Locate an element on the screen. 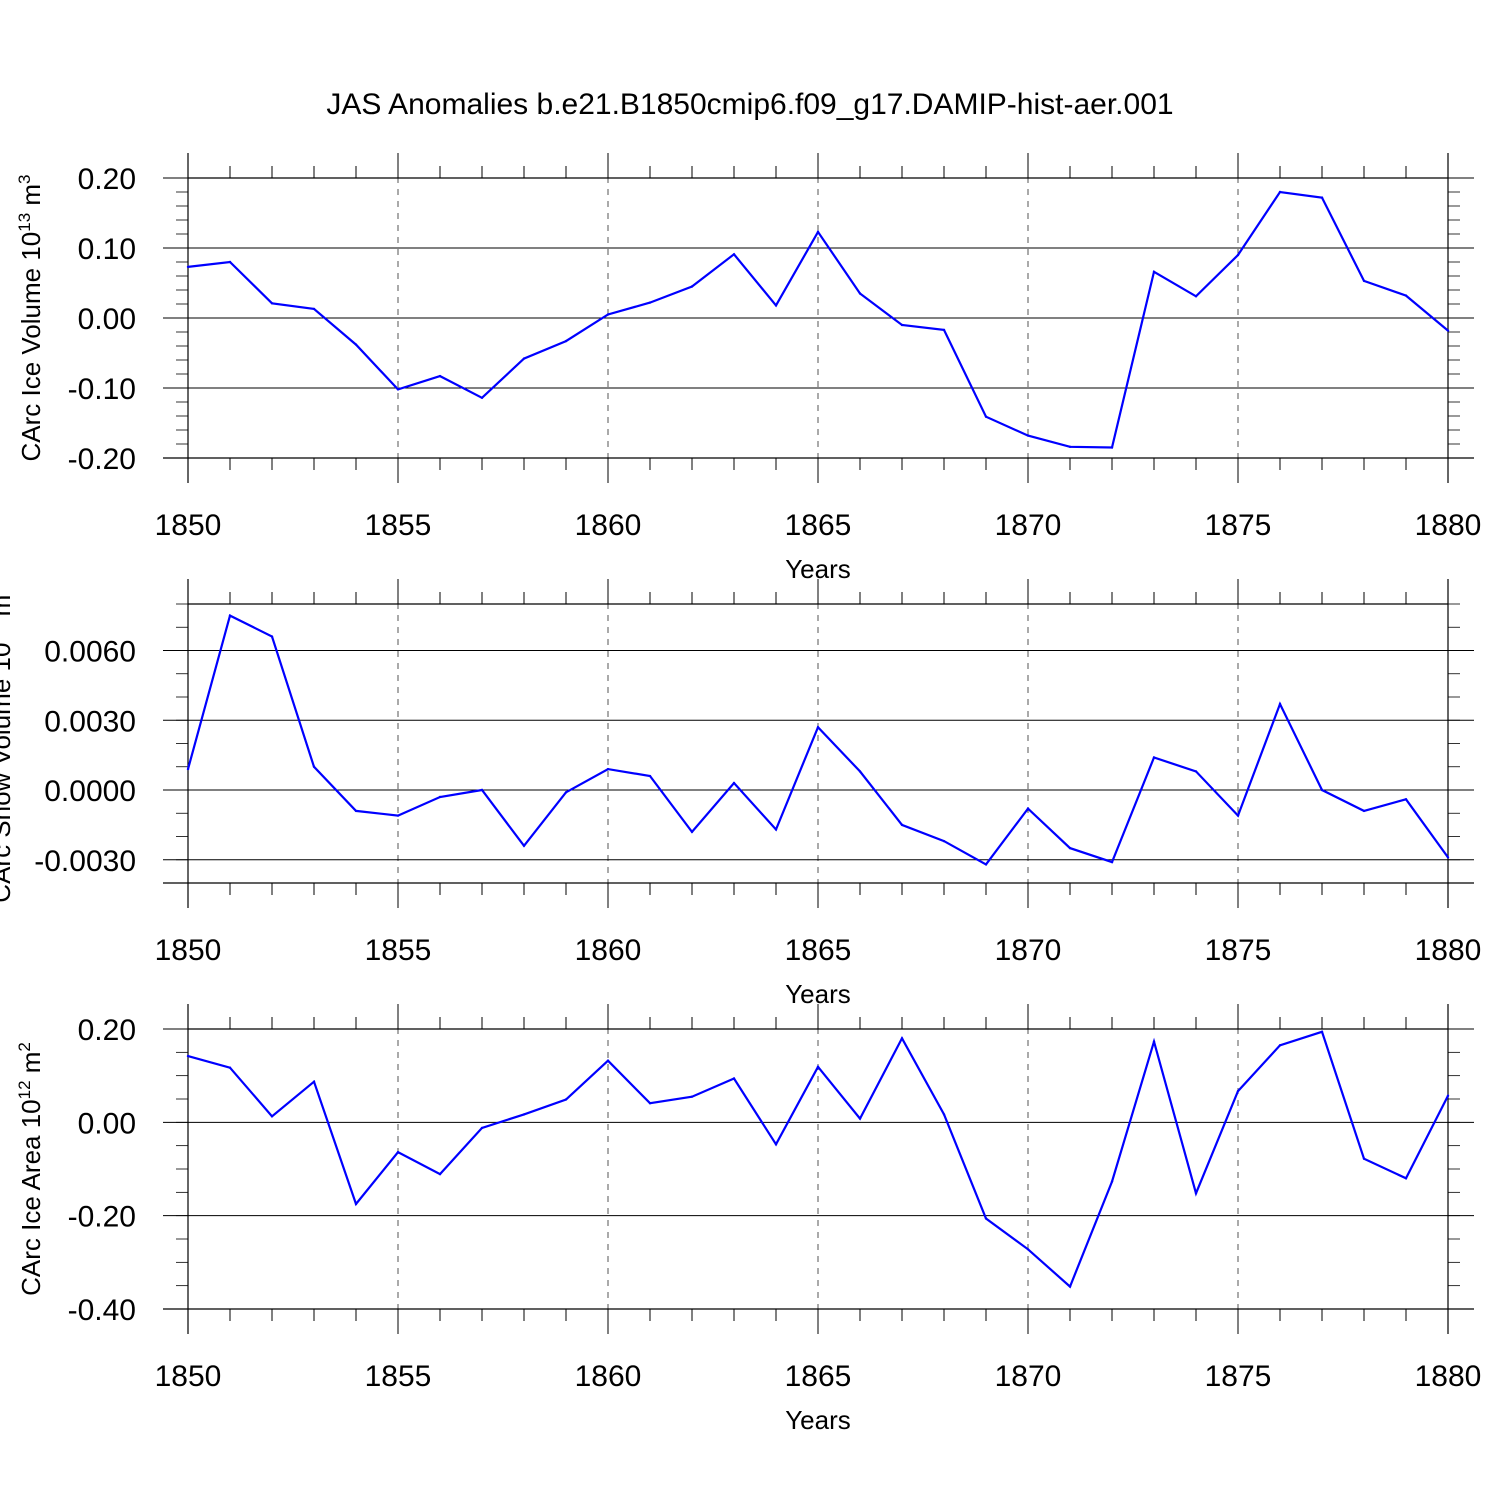 The width and height of the screenshot is (1500, 1500). y-tick-label: -0.0030 is located at coordinates (85, 861).